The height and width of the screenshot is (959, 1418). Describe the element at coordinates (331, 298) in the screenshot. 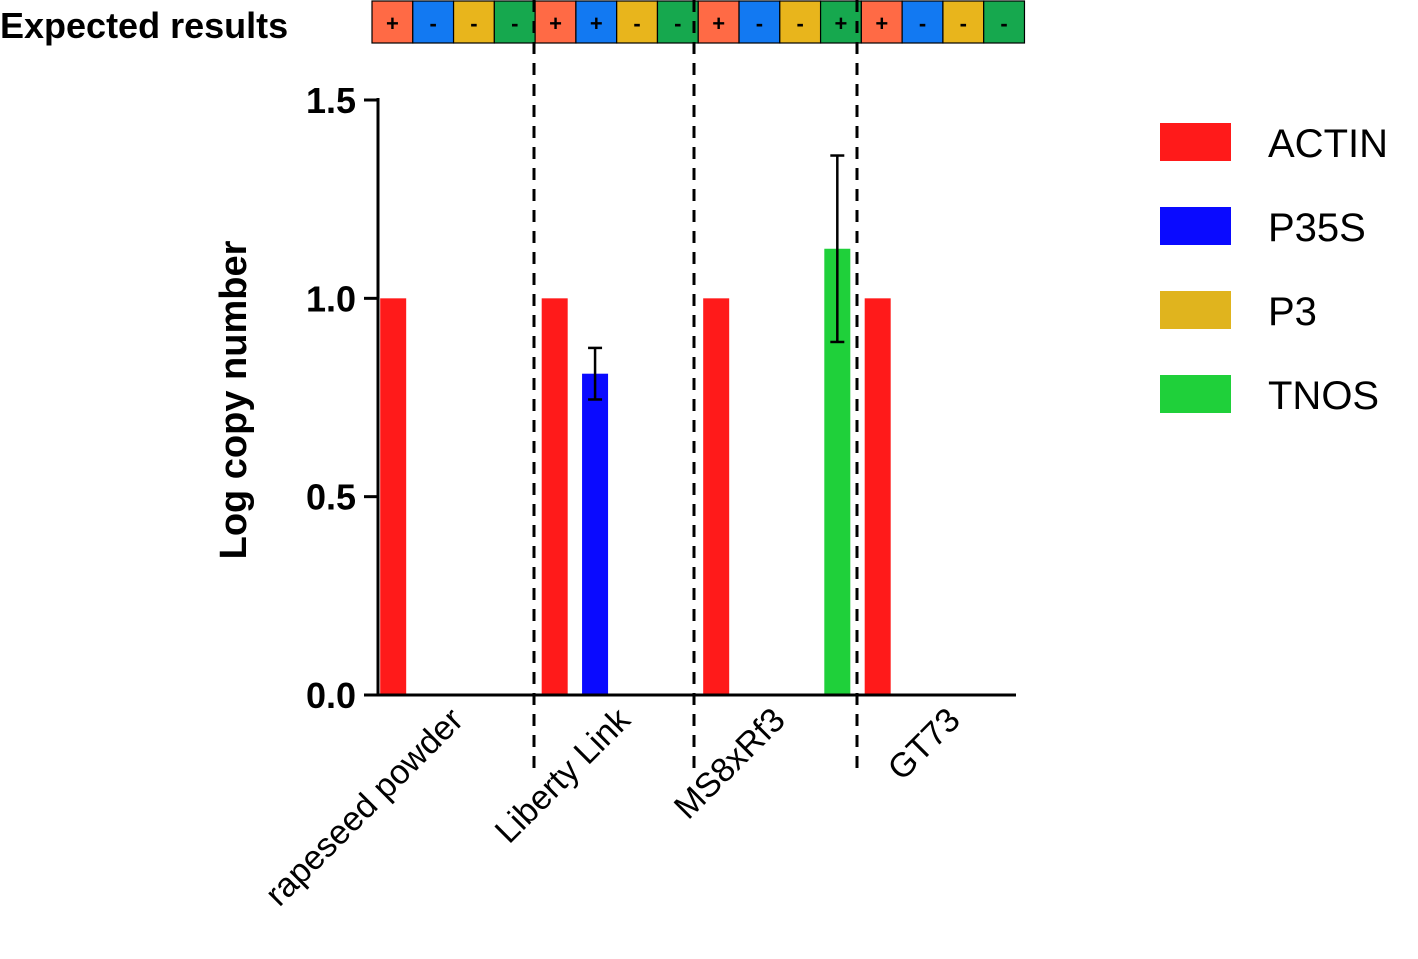

I see `y-tick-label: 1.0` at that location.